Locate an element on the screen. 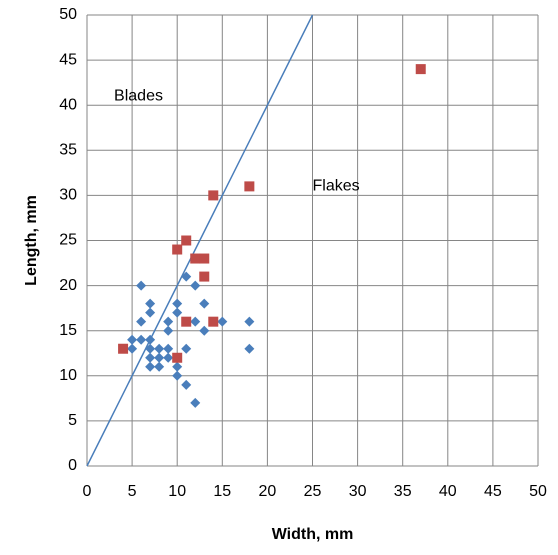  x-tick-label: 0 is located at coordinates (87, 491).